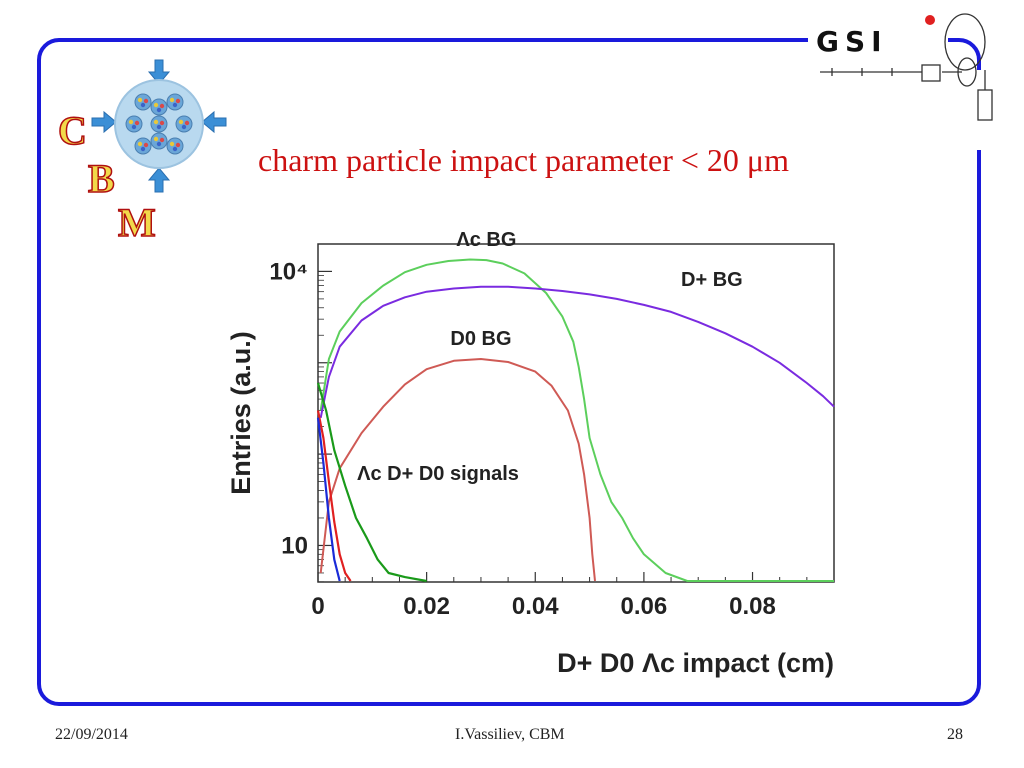 The width and height of the screenshot is (1024, 768). I want to click on cbm-logo: C B M, so click(142, 150).